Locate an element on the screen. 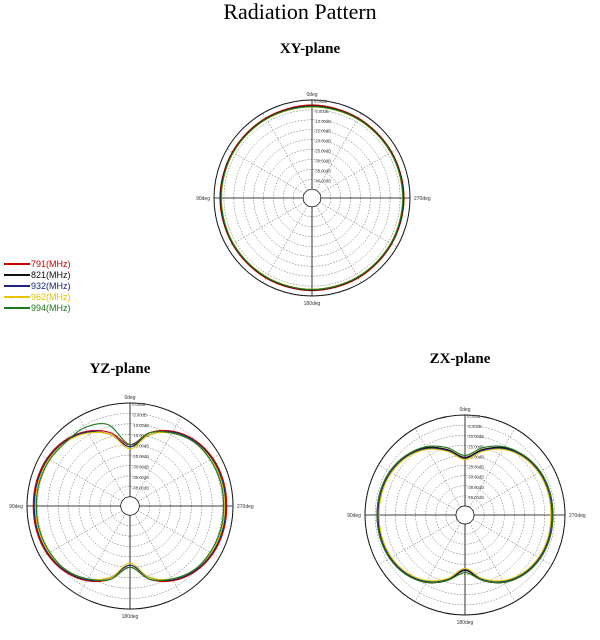 This screenshot has height=640, width=600. legend-label: 791(MHz) is located at coordinates (51, 263).